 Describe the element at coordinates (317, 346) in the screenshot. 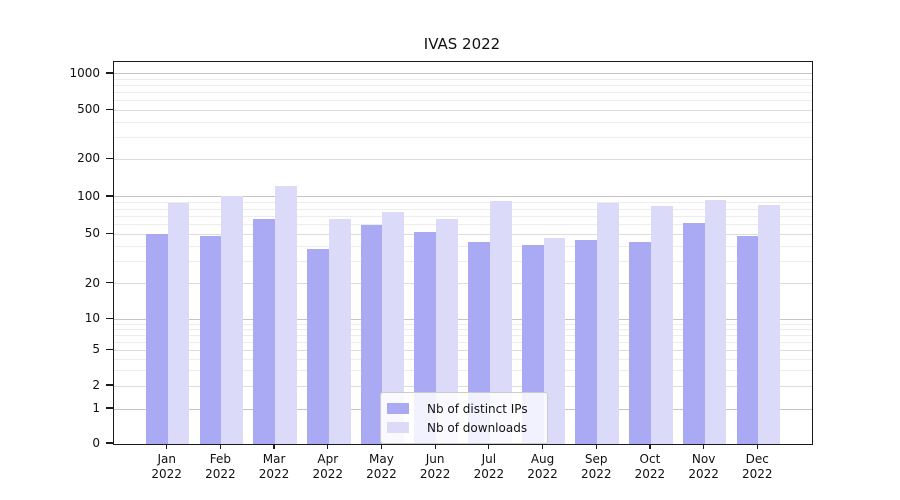

I see `bar-distinct-ips-apr` at that location.